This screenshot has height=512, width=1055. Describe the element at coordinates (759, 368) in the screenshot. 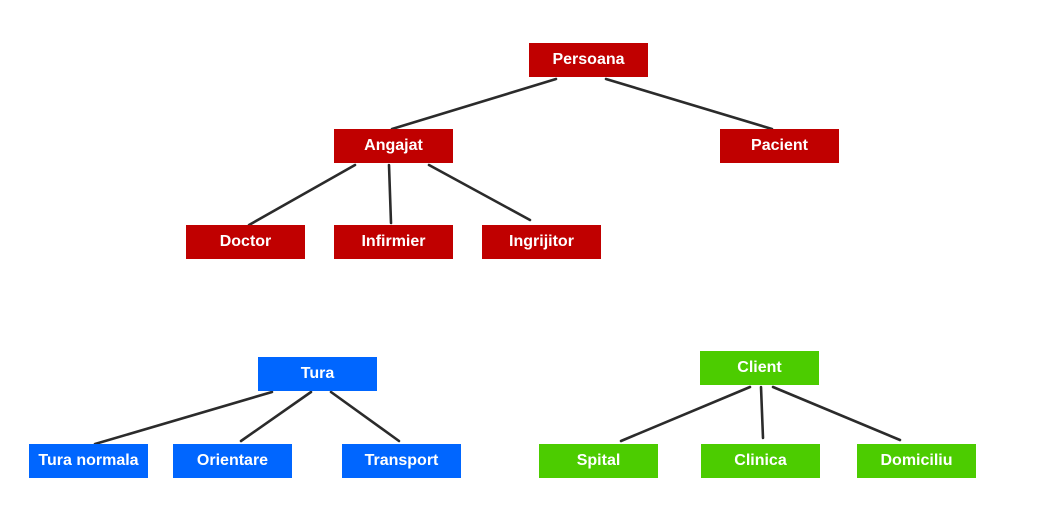

I see `node-client: Client` at that location.